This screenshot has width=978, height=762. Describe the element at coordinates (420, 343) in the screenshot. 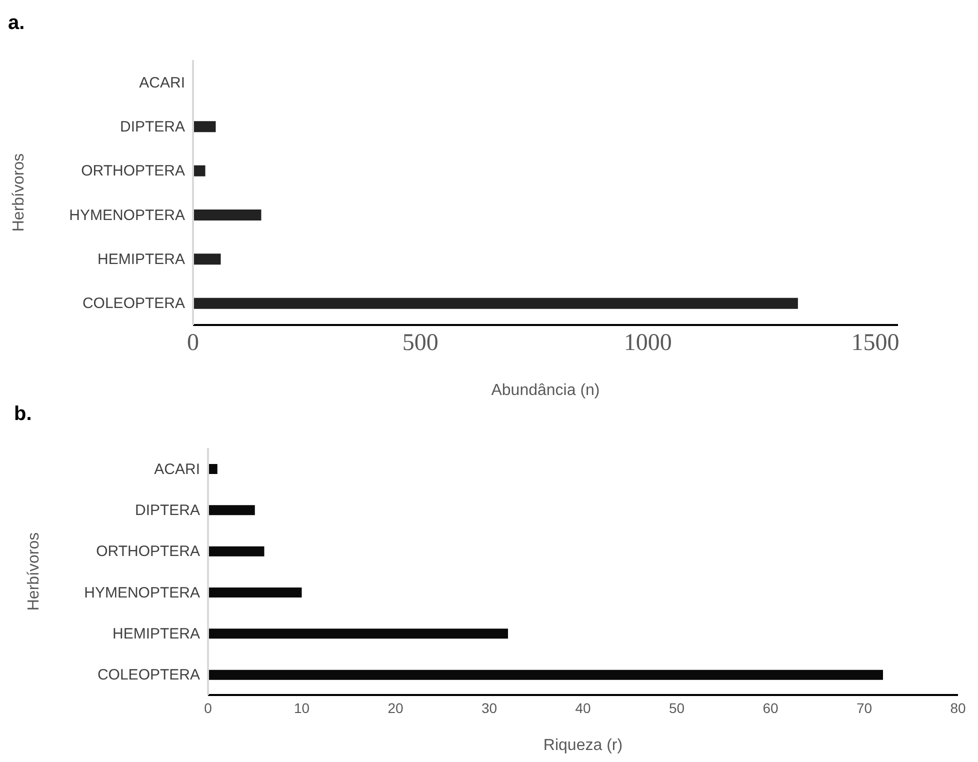

I see `x-tick-label: 500` at that location.